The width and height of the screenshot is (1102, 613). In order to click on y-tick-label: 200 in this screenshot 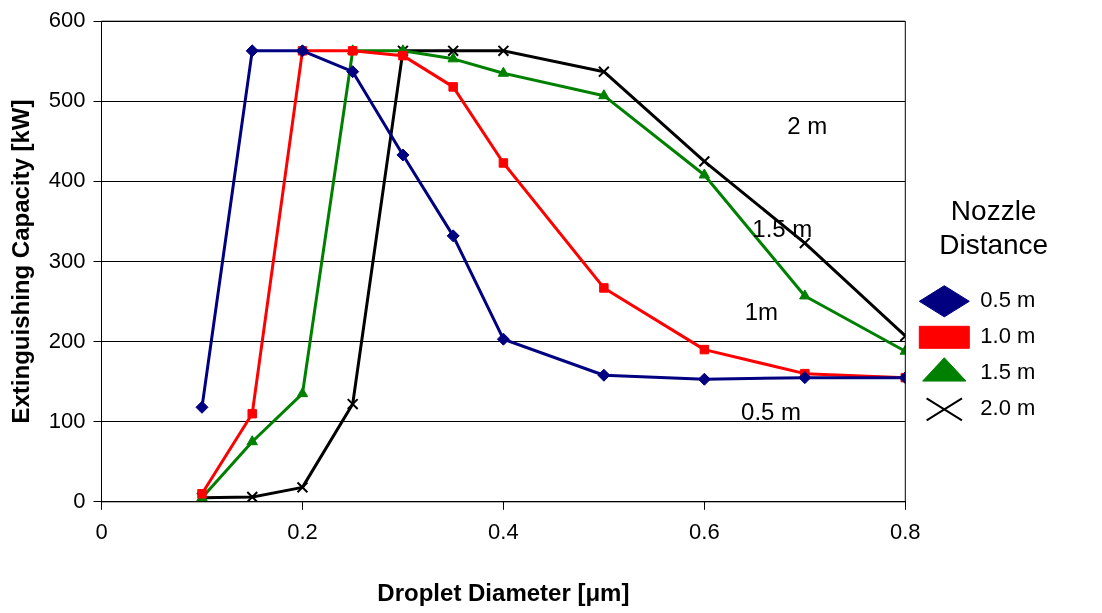, I will do `click(67, 340)`.